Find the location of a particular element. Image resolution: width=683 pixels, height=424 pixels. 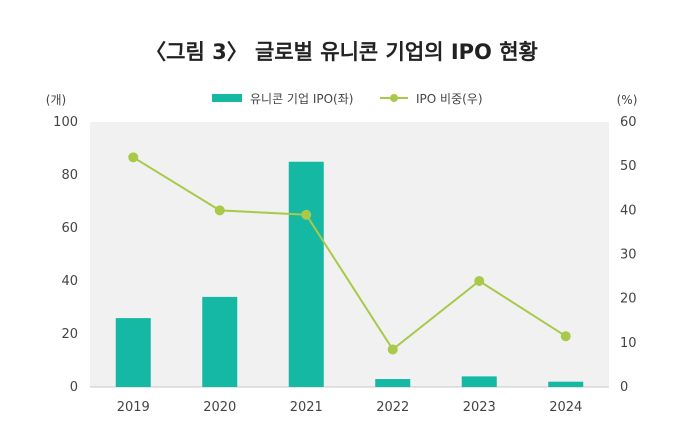

x-tick-label: 2024 is located at coordinates (565, 407).